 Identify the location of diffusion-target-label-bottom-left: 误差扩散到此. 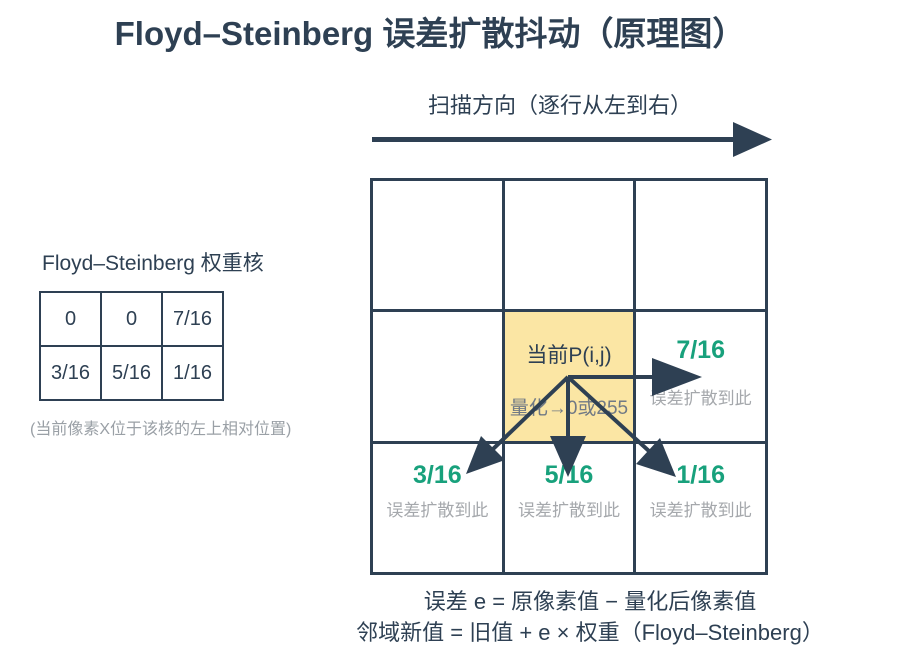
(437, 510).